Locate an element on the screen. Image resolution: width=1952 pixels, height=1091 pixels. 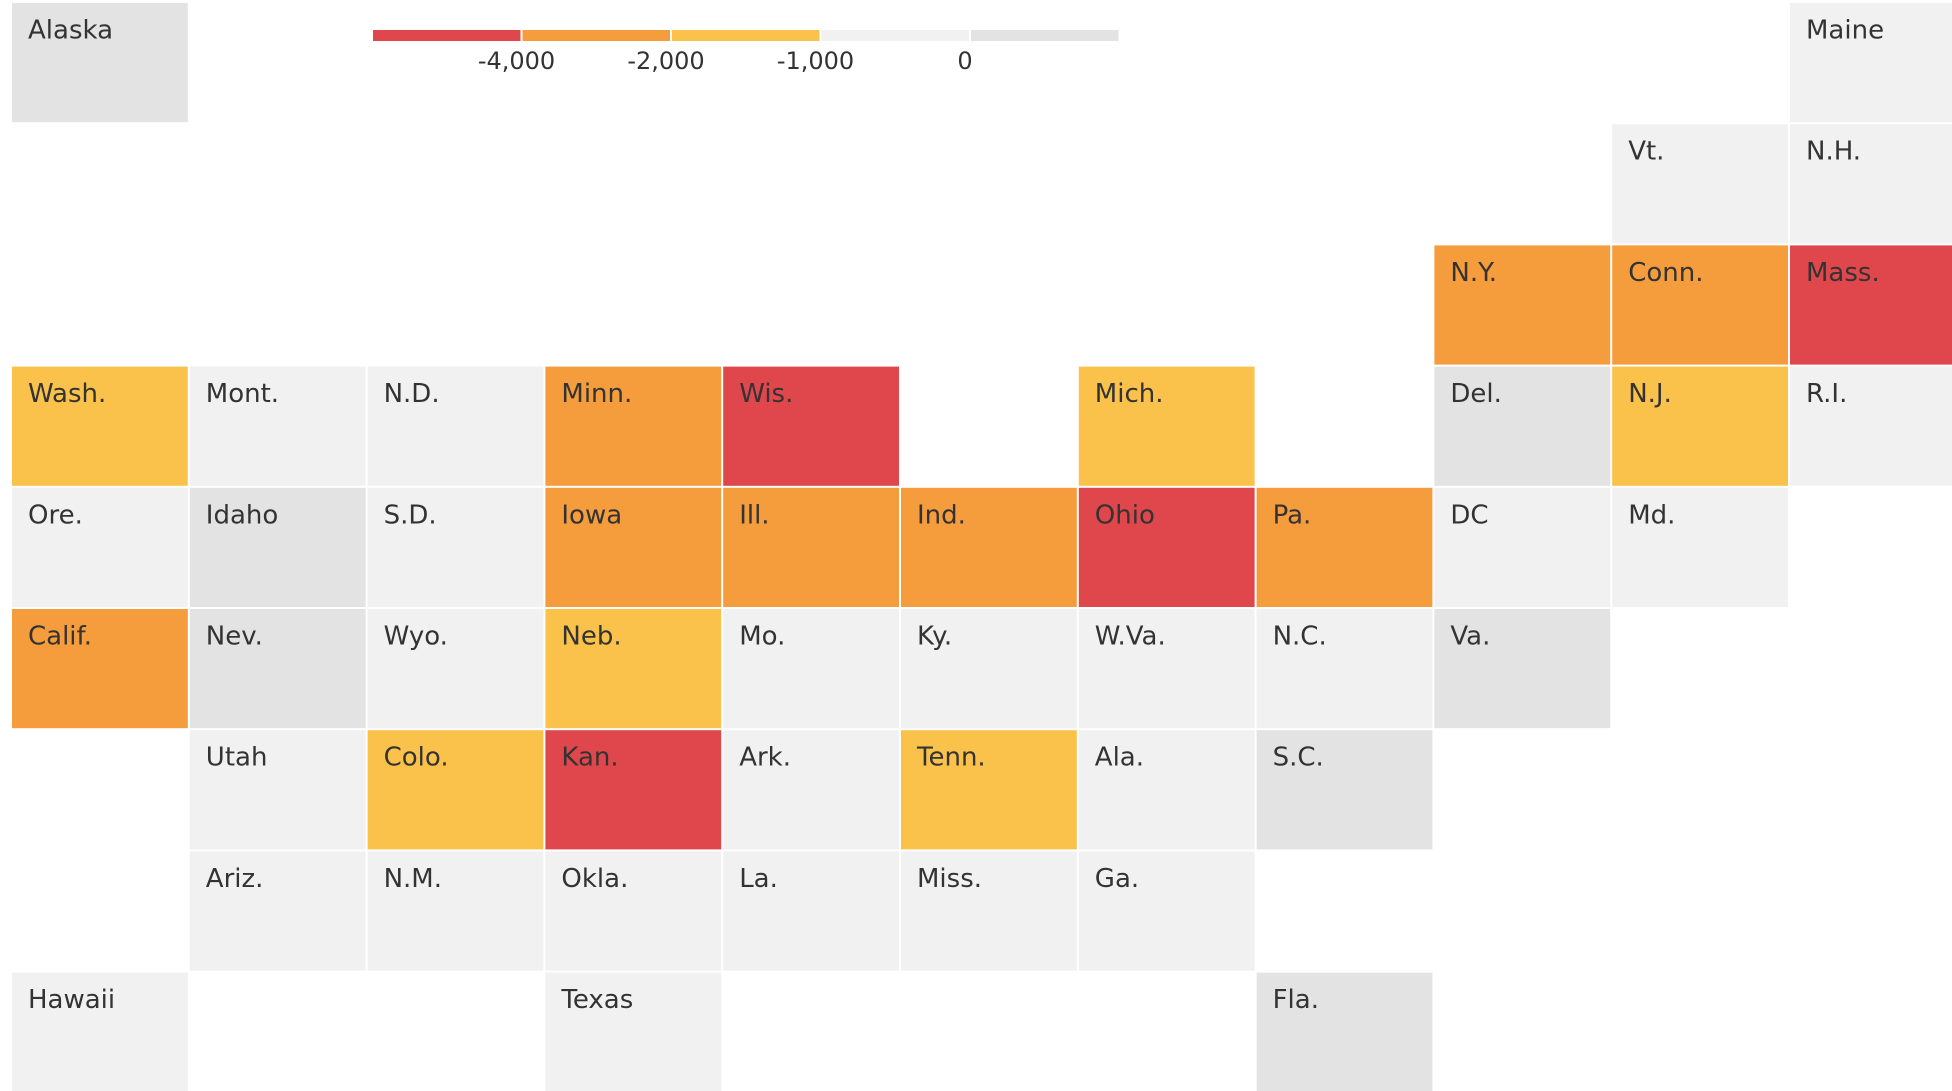
state-label: Iowa is located at coordinates (591, 515).